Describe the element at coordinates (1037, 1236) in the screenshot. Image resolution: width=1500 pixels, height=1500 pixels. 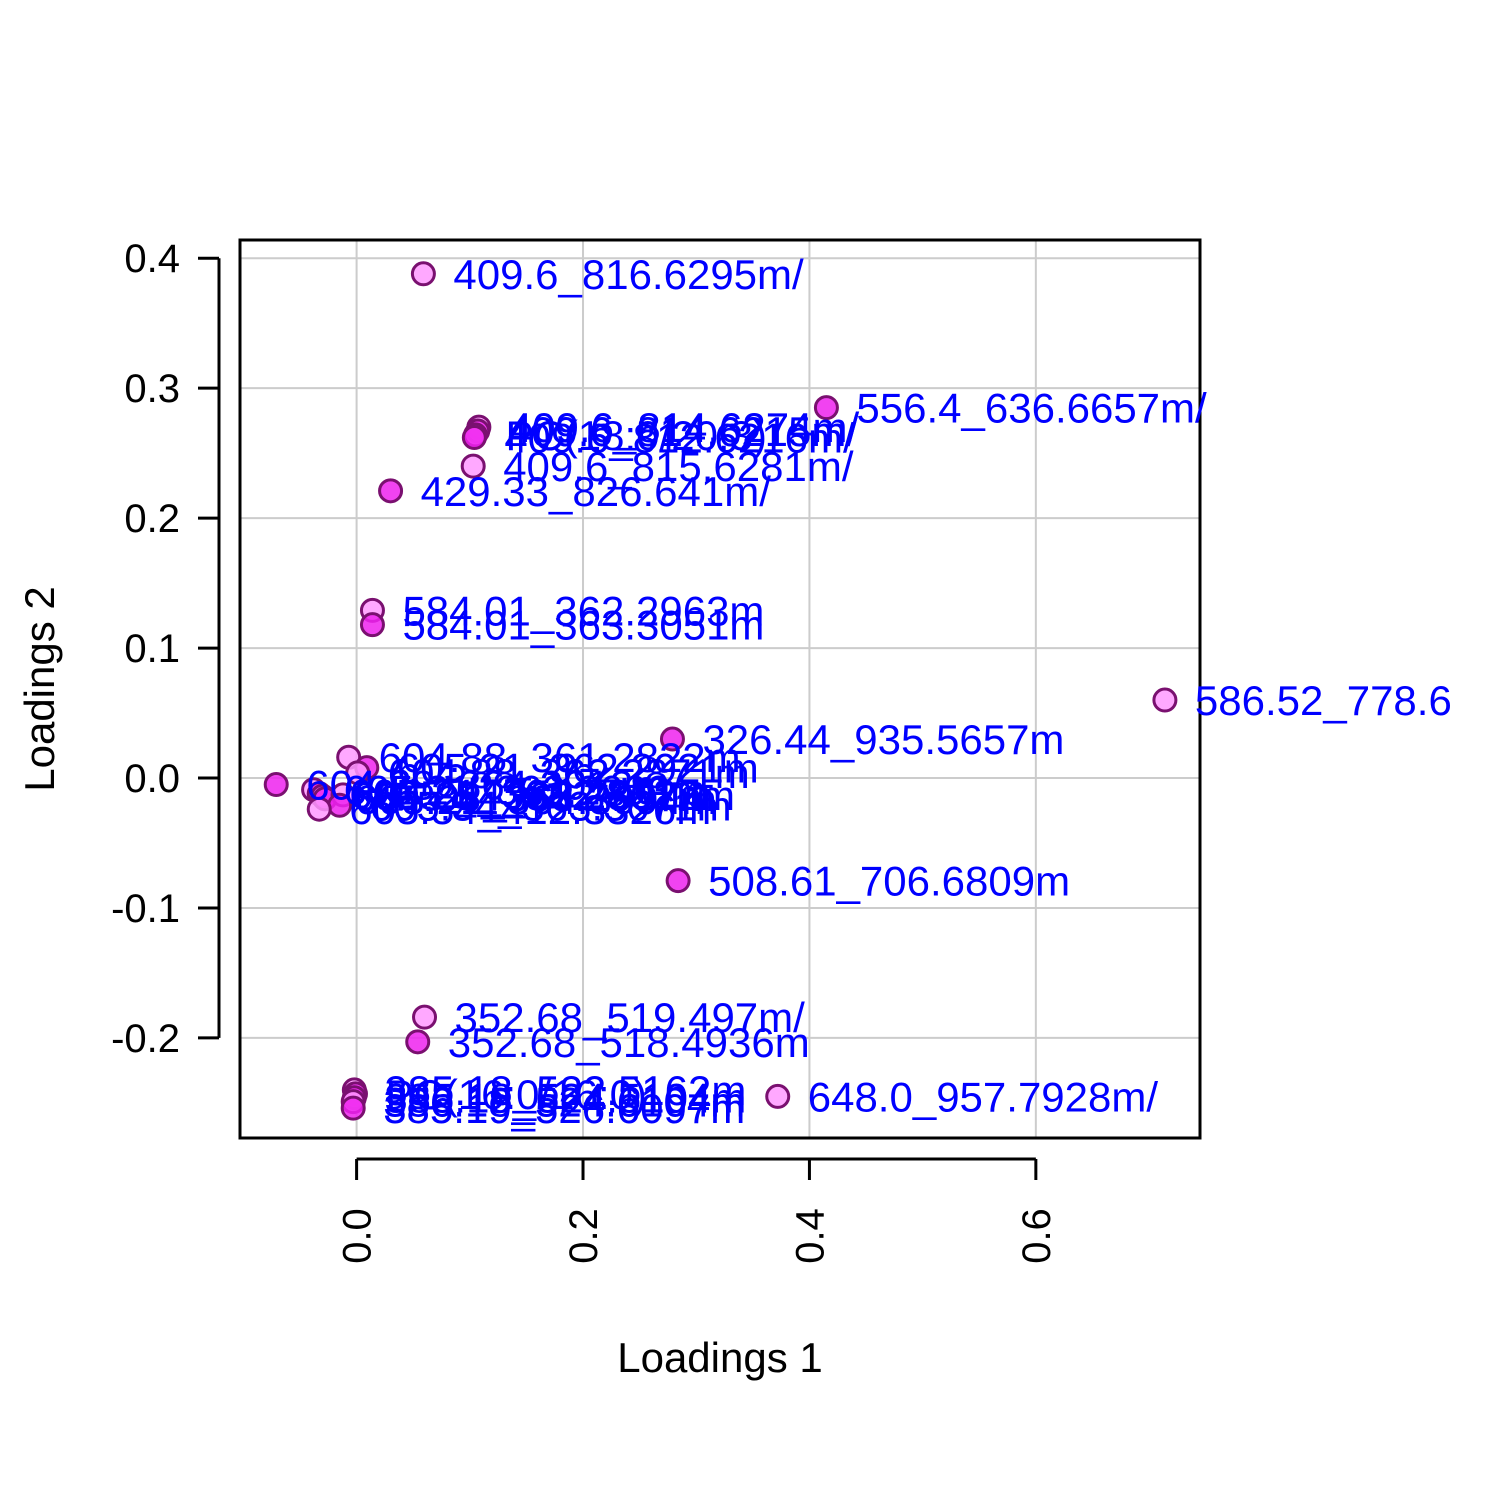
I see `x-tick-label: 0.6` at that location.